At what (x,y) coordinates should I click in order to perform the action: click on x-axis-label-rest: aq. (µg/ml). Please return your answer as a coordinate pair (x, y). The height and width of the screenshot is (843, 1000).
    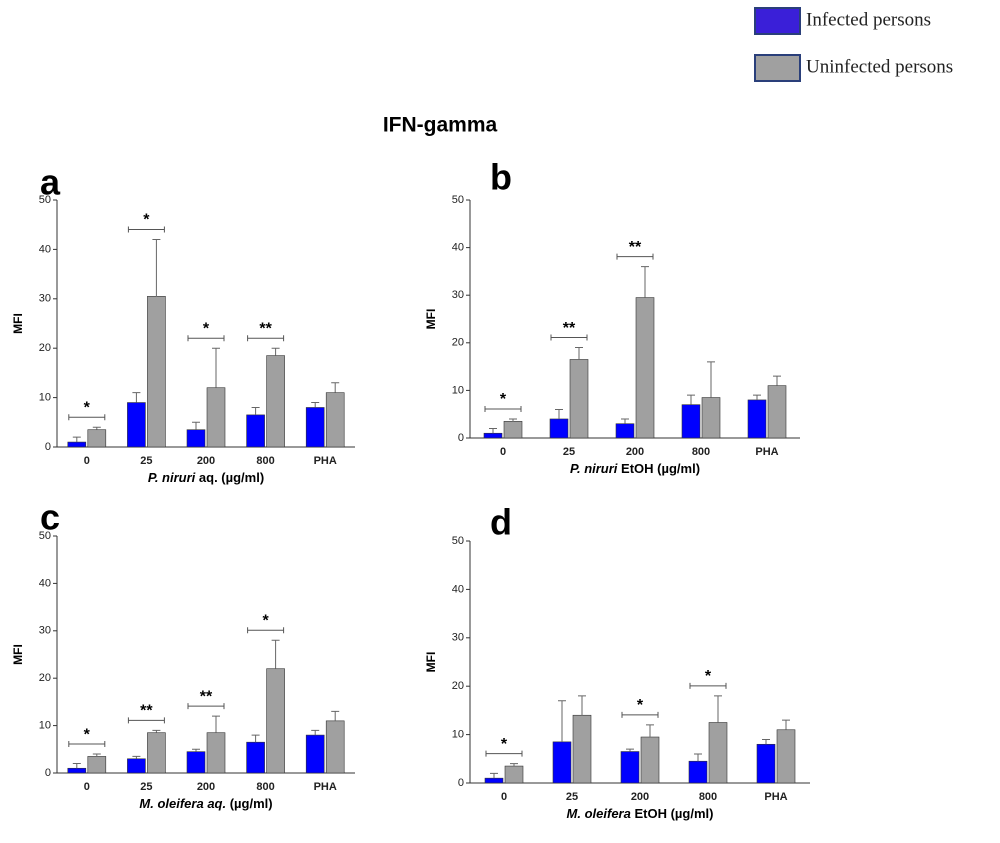
    Looking at the image, I should click on (229, 477).